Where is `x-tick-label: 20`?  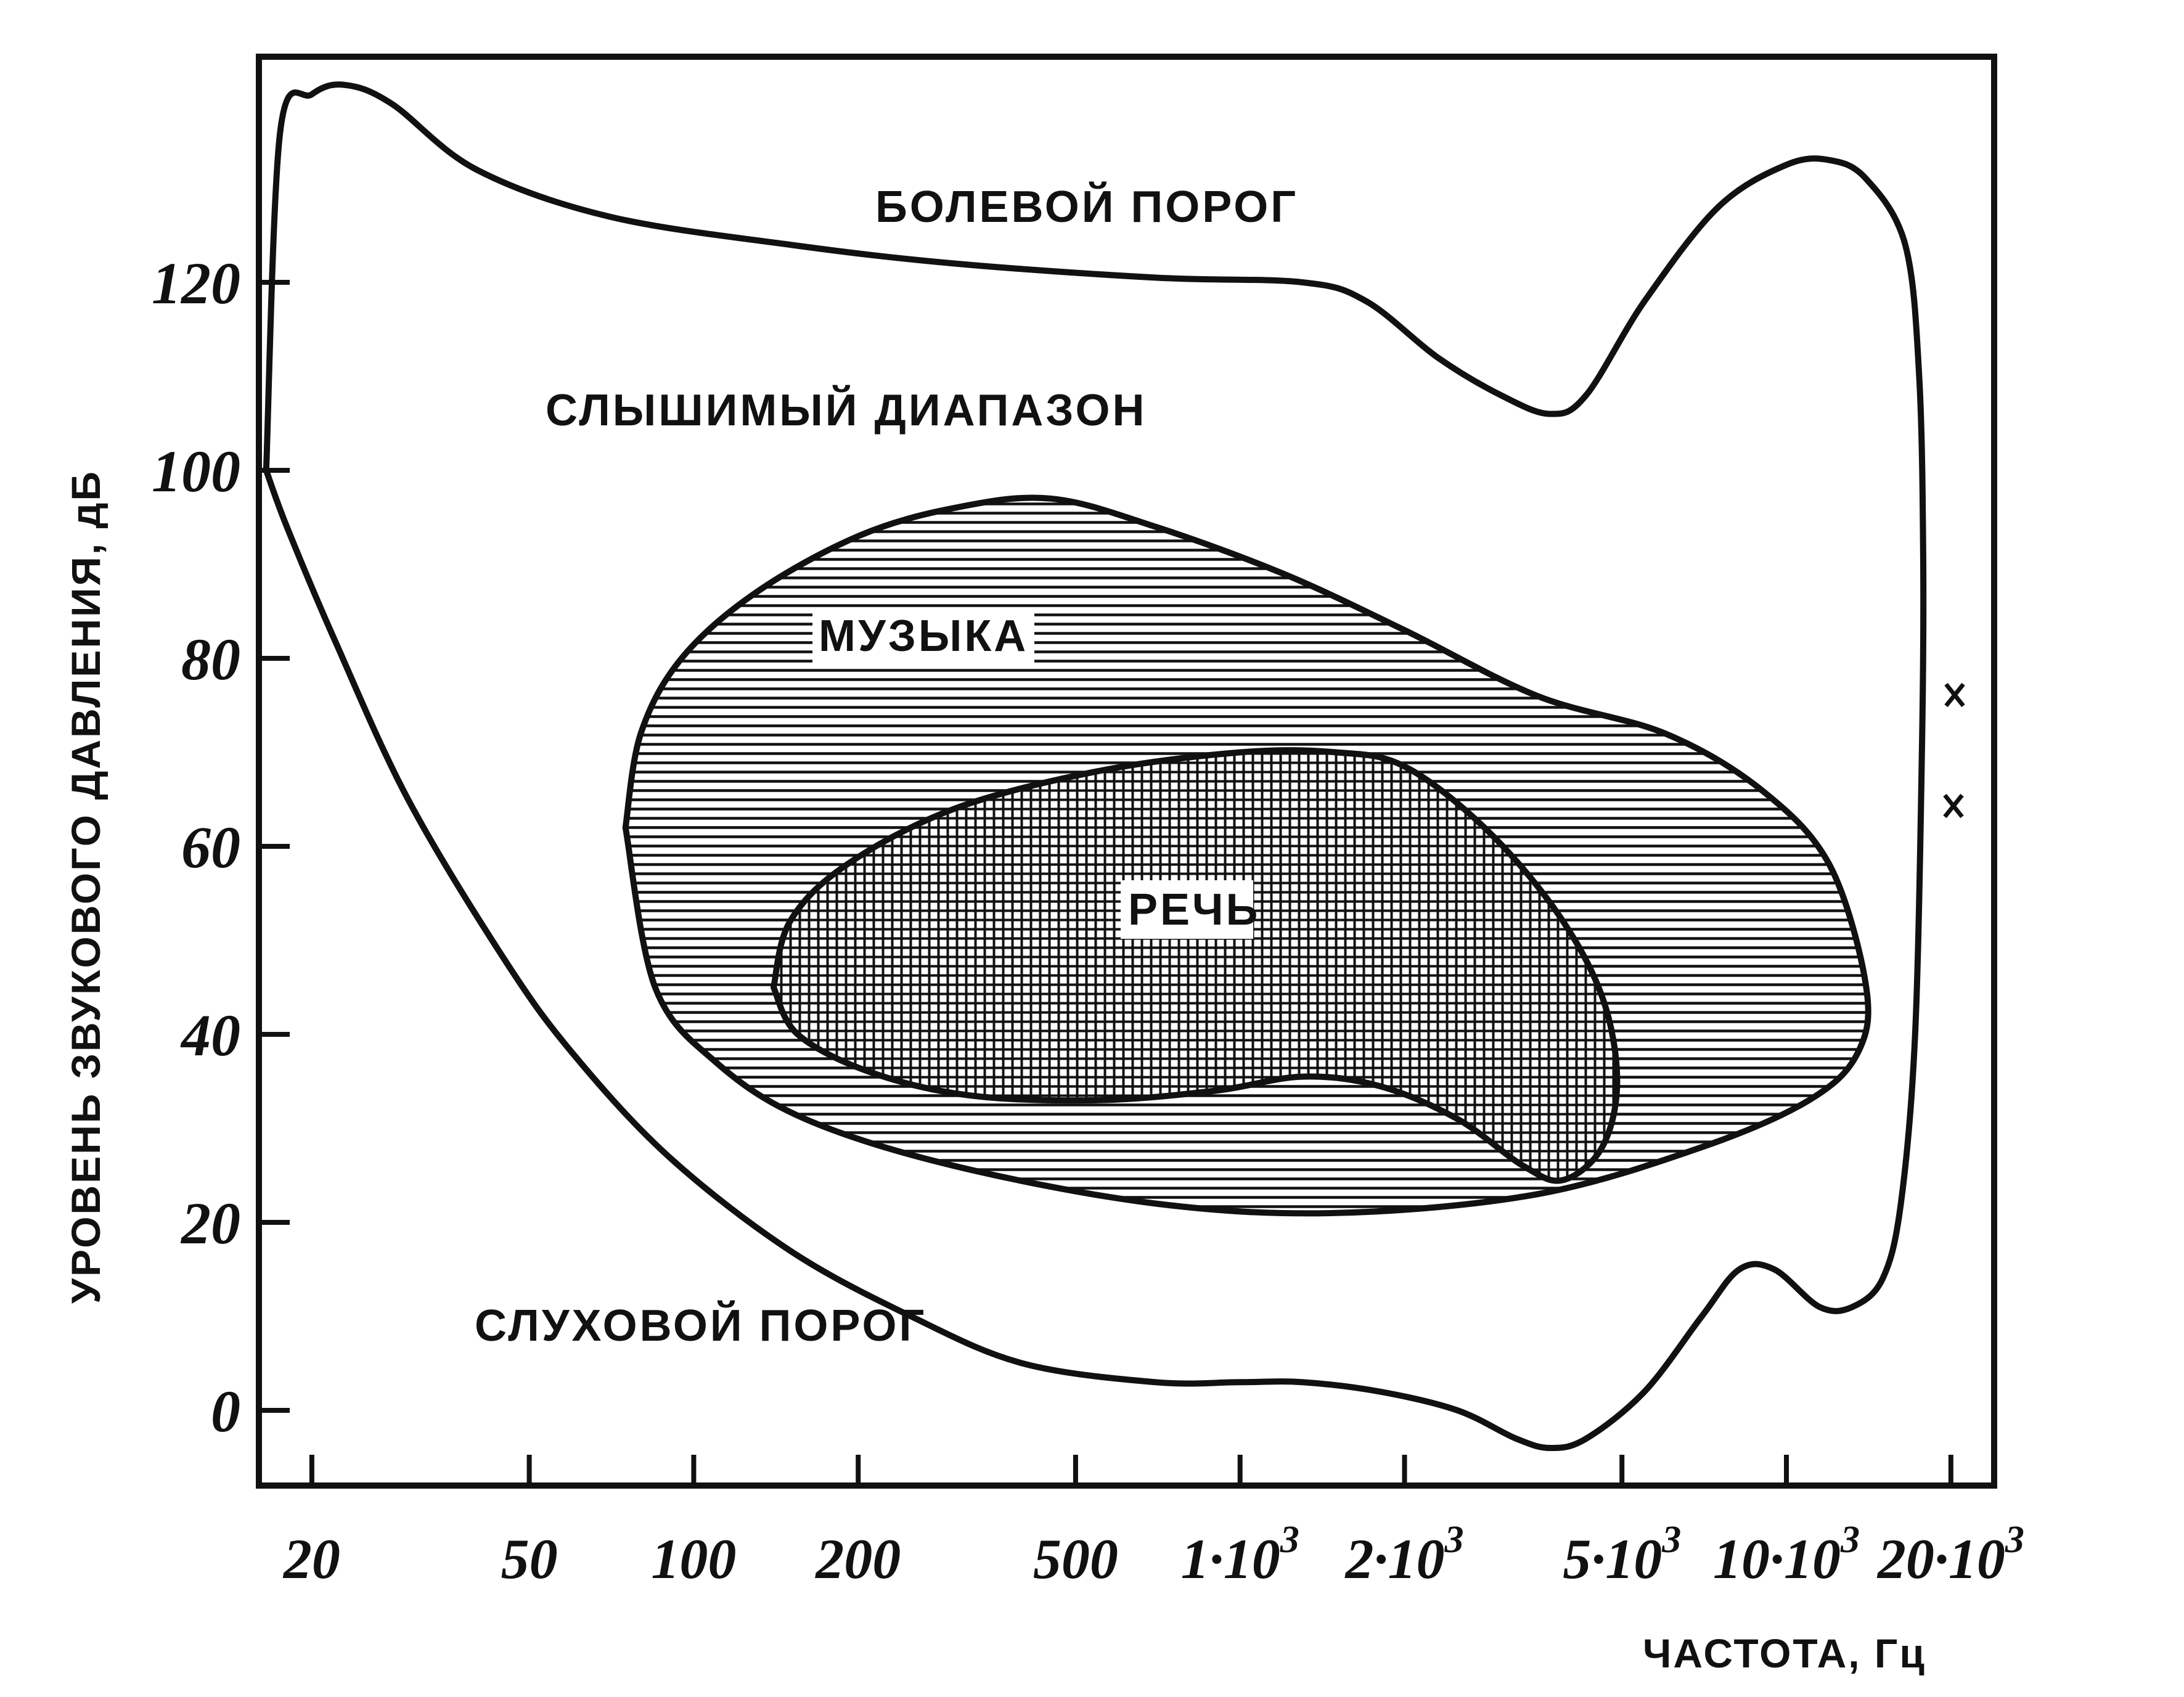
x-tick-label: 20 is located at coordinates (311, 1558).